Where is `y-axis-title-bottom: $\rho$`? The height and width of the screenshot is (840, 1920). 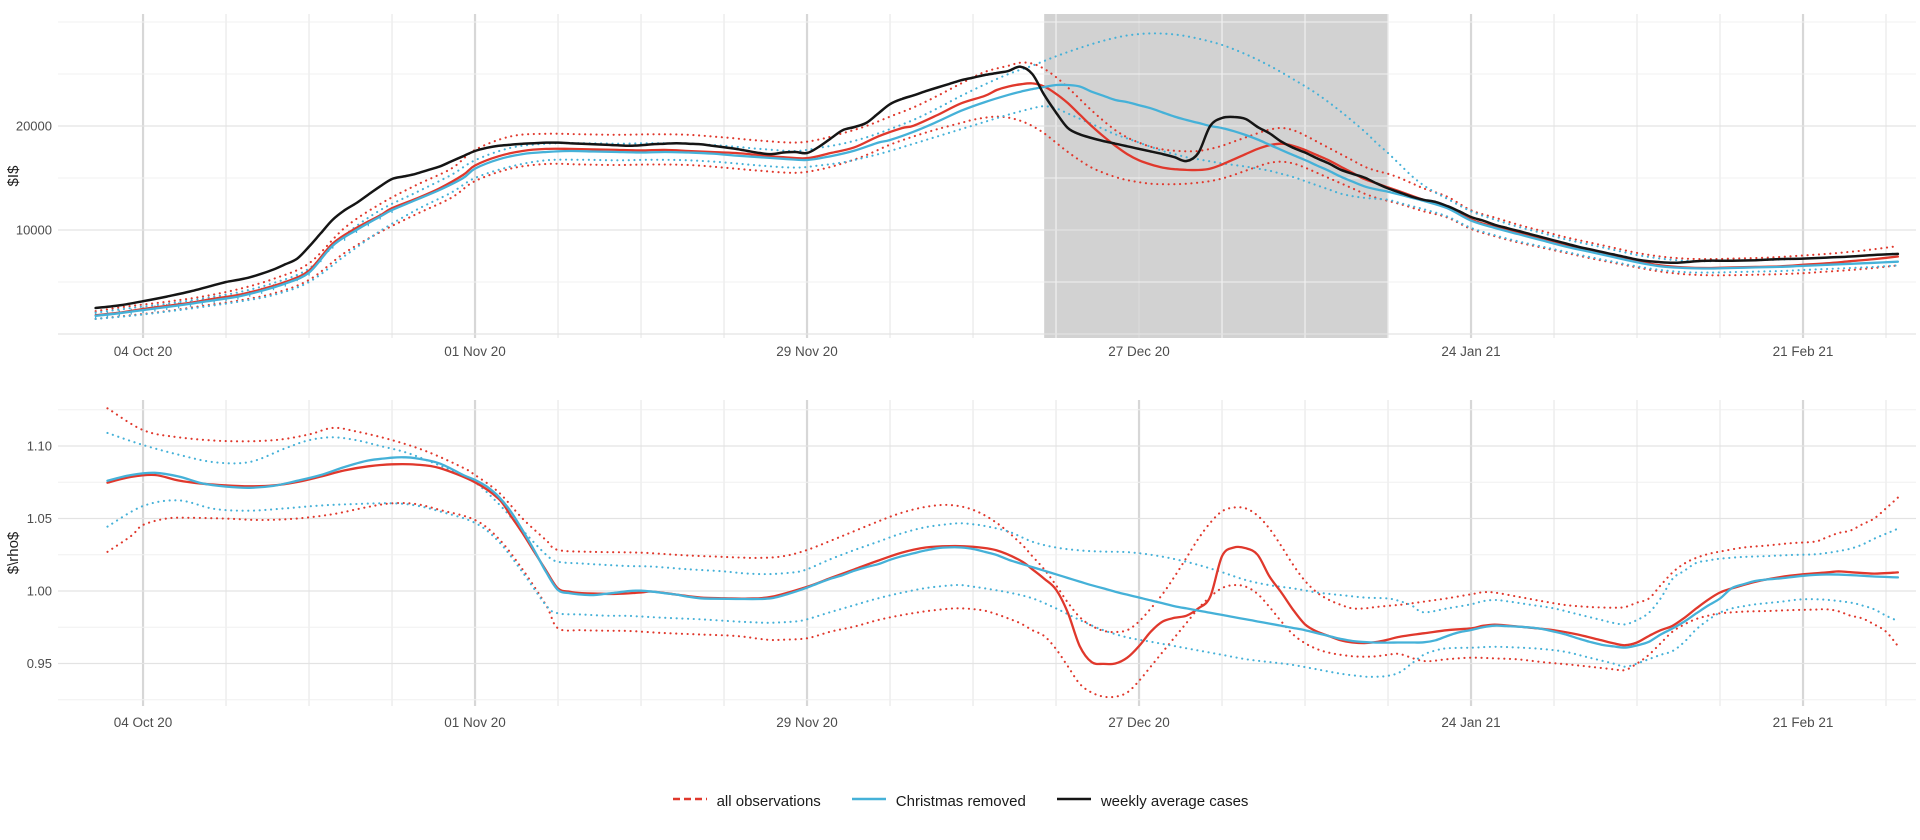
y-axis-title-bottom: $\rho$ is located at coordinates (13, 552).